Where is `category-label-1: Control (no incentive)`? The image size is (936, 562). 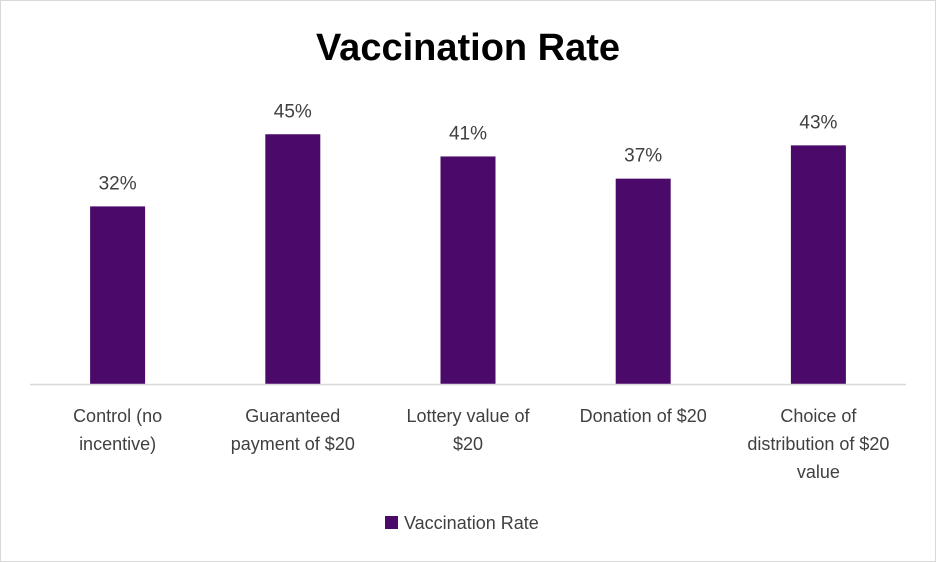 category-label-1: Control (no incentive) is located at coordinates (117, 430).